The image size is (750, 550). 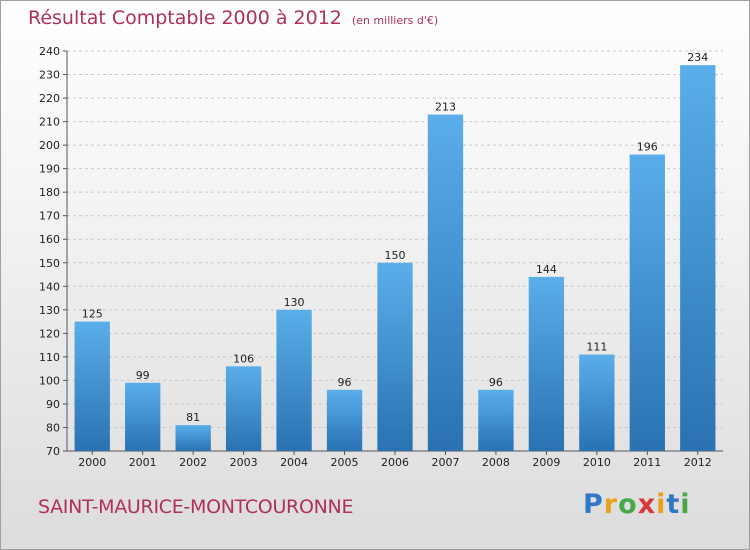 I want to click on x-tick-label: 2006, so click(x=395, y=462).